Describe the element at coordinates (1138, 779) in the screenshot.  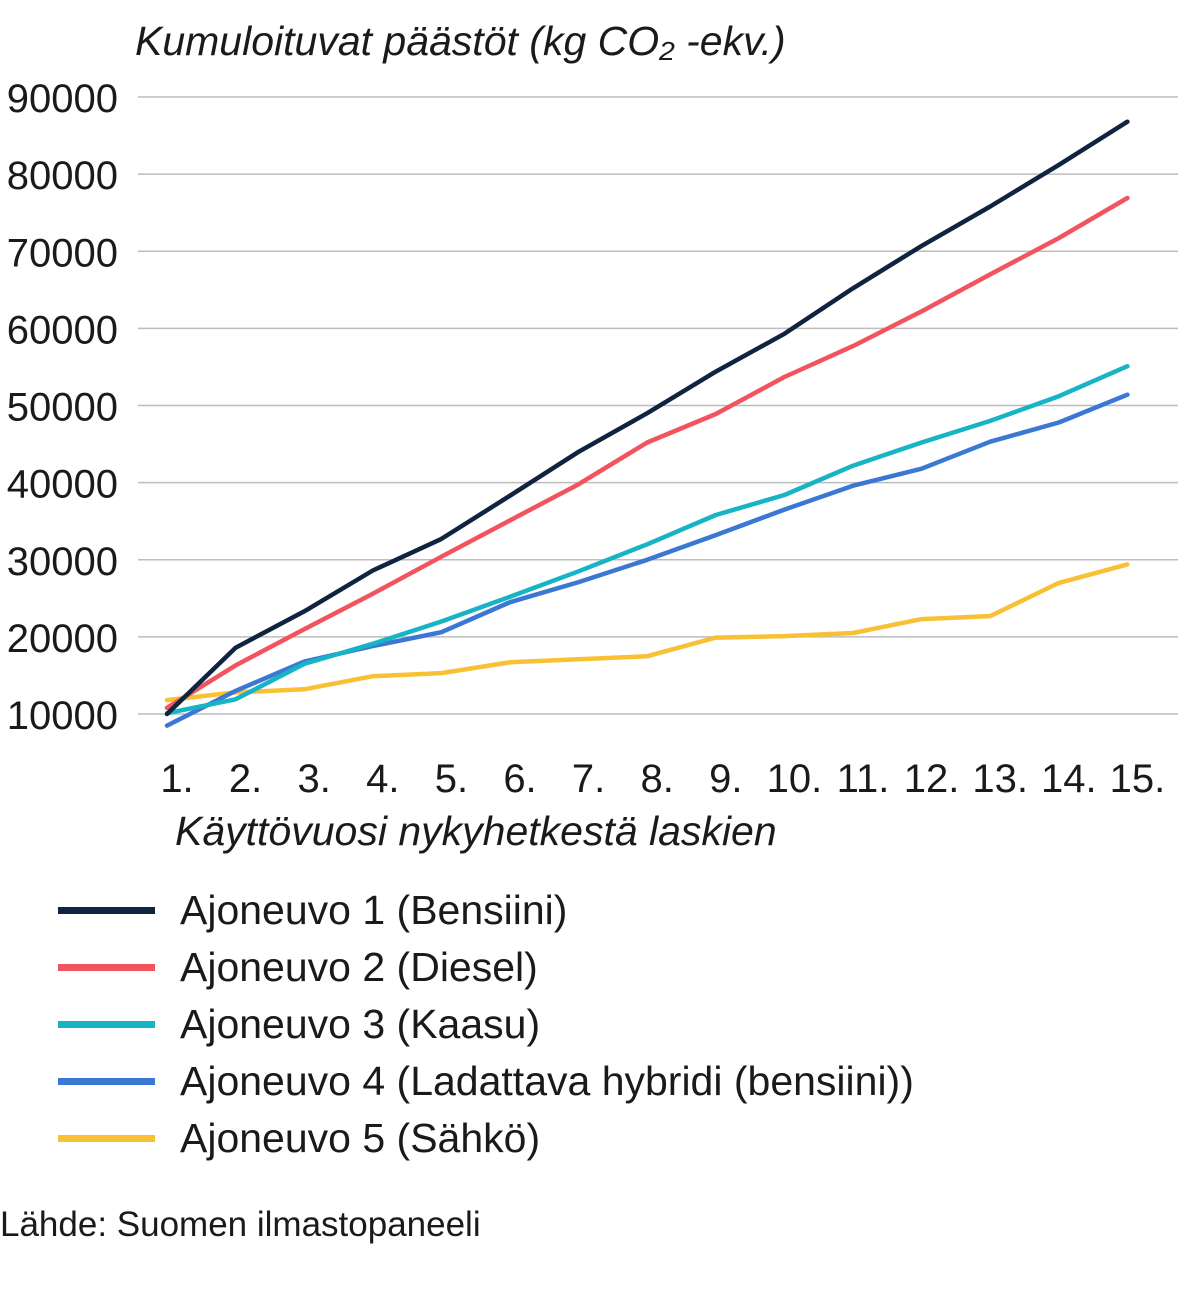
I see `x-tick-label-15: 15.` at that location.